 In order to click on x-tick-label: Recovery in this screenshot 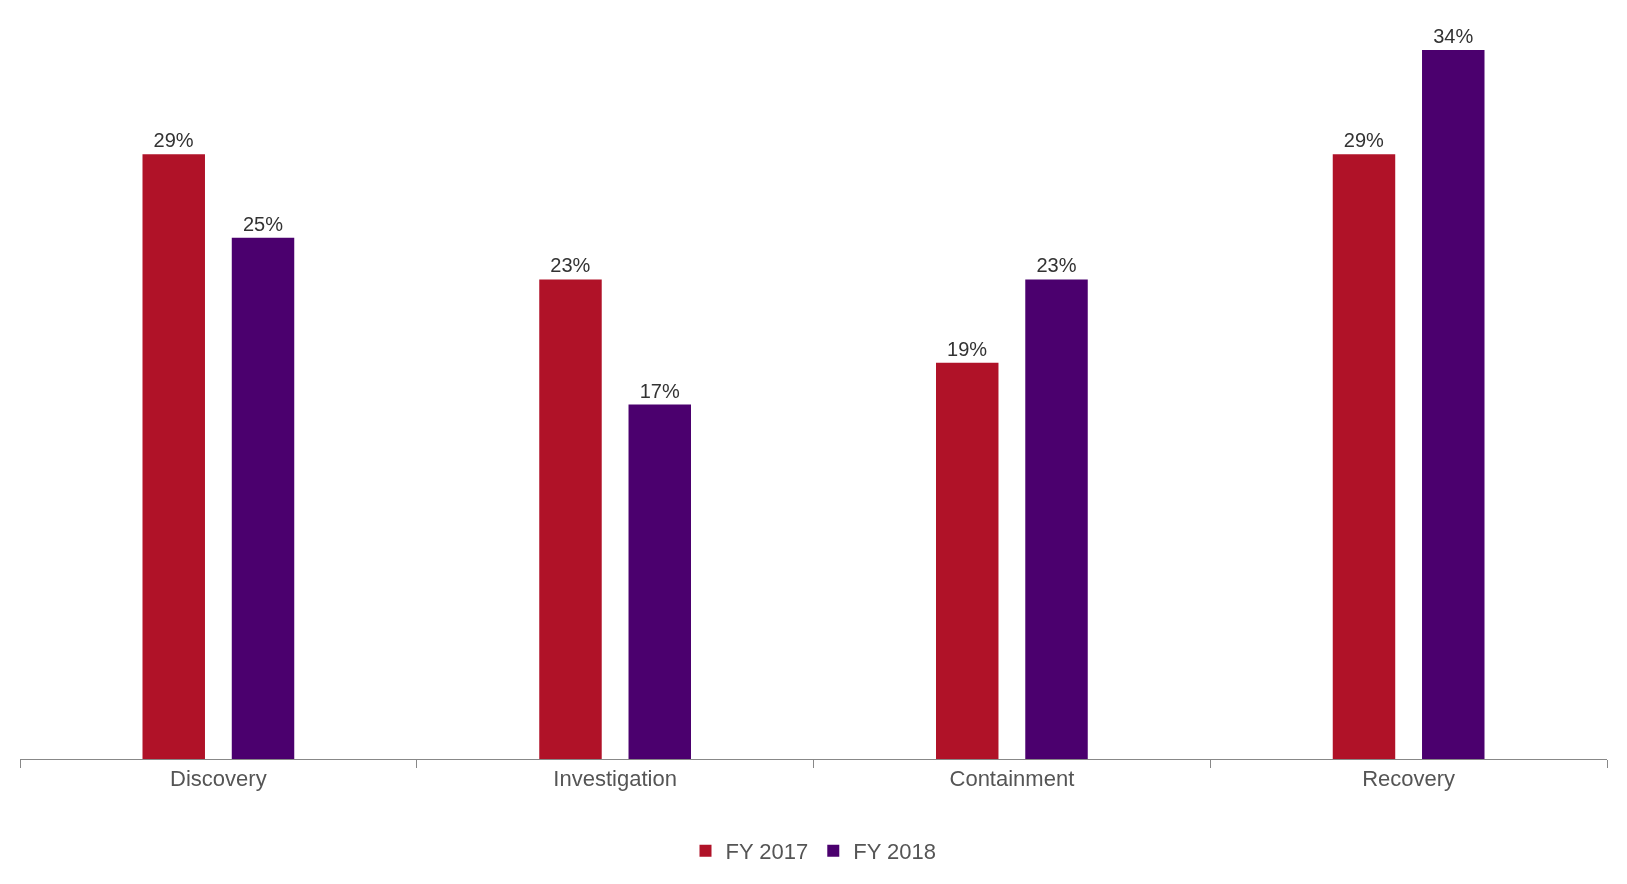, I will do `click(1409, 779)`.